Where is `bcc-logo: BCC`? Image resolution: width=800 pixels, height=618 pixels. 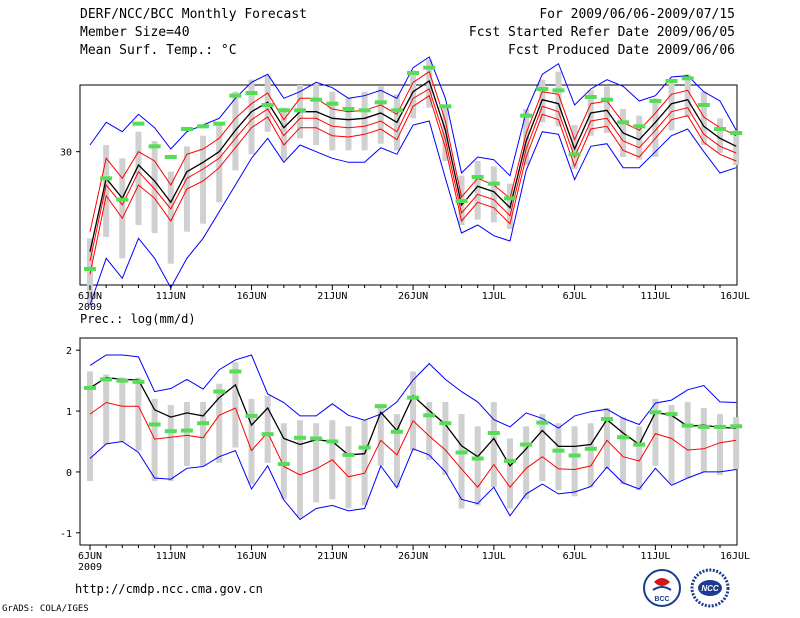 bcc-logo: BCC is located at coordinates (662, 588).